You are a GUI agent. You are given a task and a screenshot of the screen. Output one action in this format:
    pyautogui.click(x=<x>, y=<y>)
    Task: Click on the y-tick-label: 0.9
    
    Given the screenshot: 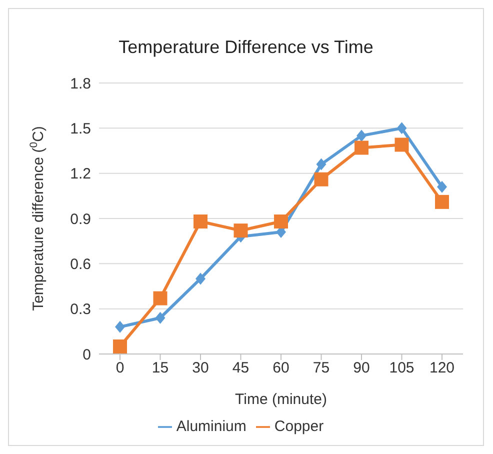 What is the action you would take?
    pyautogui.click(x=80, y=219)
    